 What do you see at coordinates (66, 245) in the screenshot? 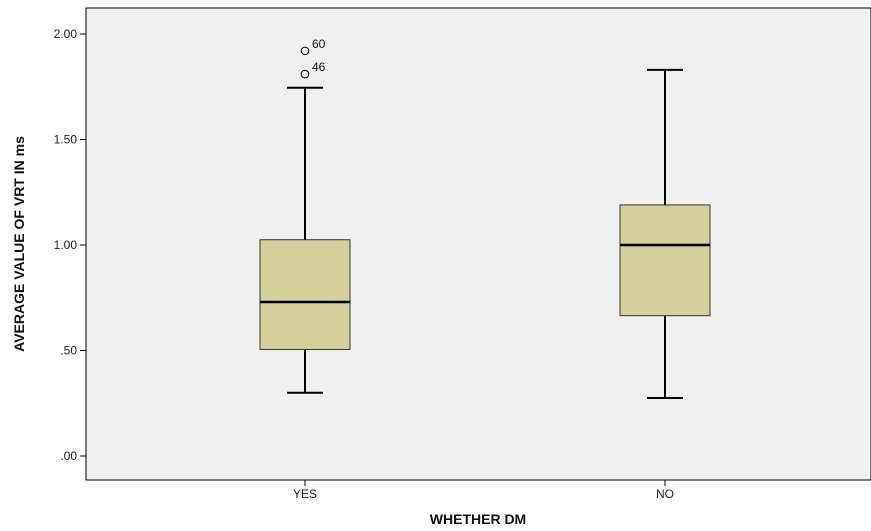
I see `y-tick-label: 1.00` at bounding box center [66, 245].